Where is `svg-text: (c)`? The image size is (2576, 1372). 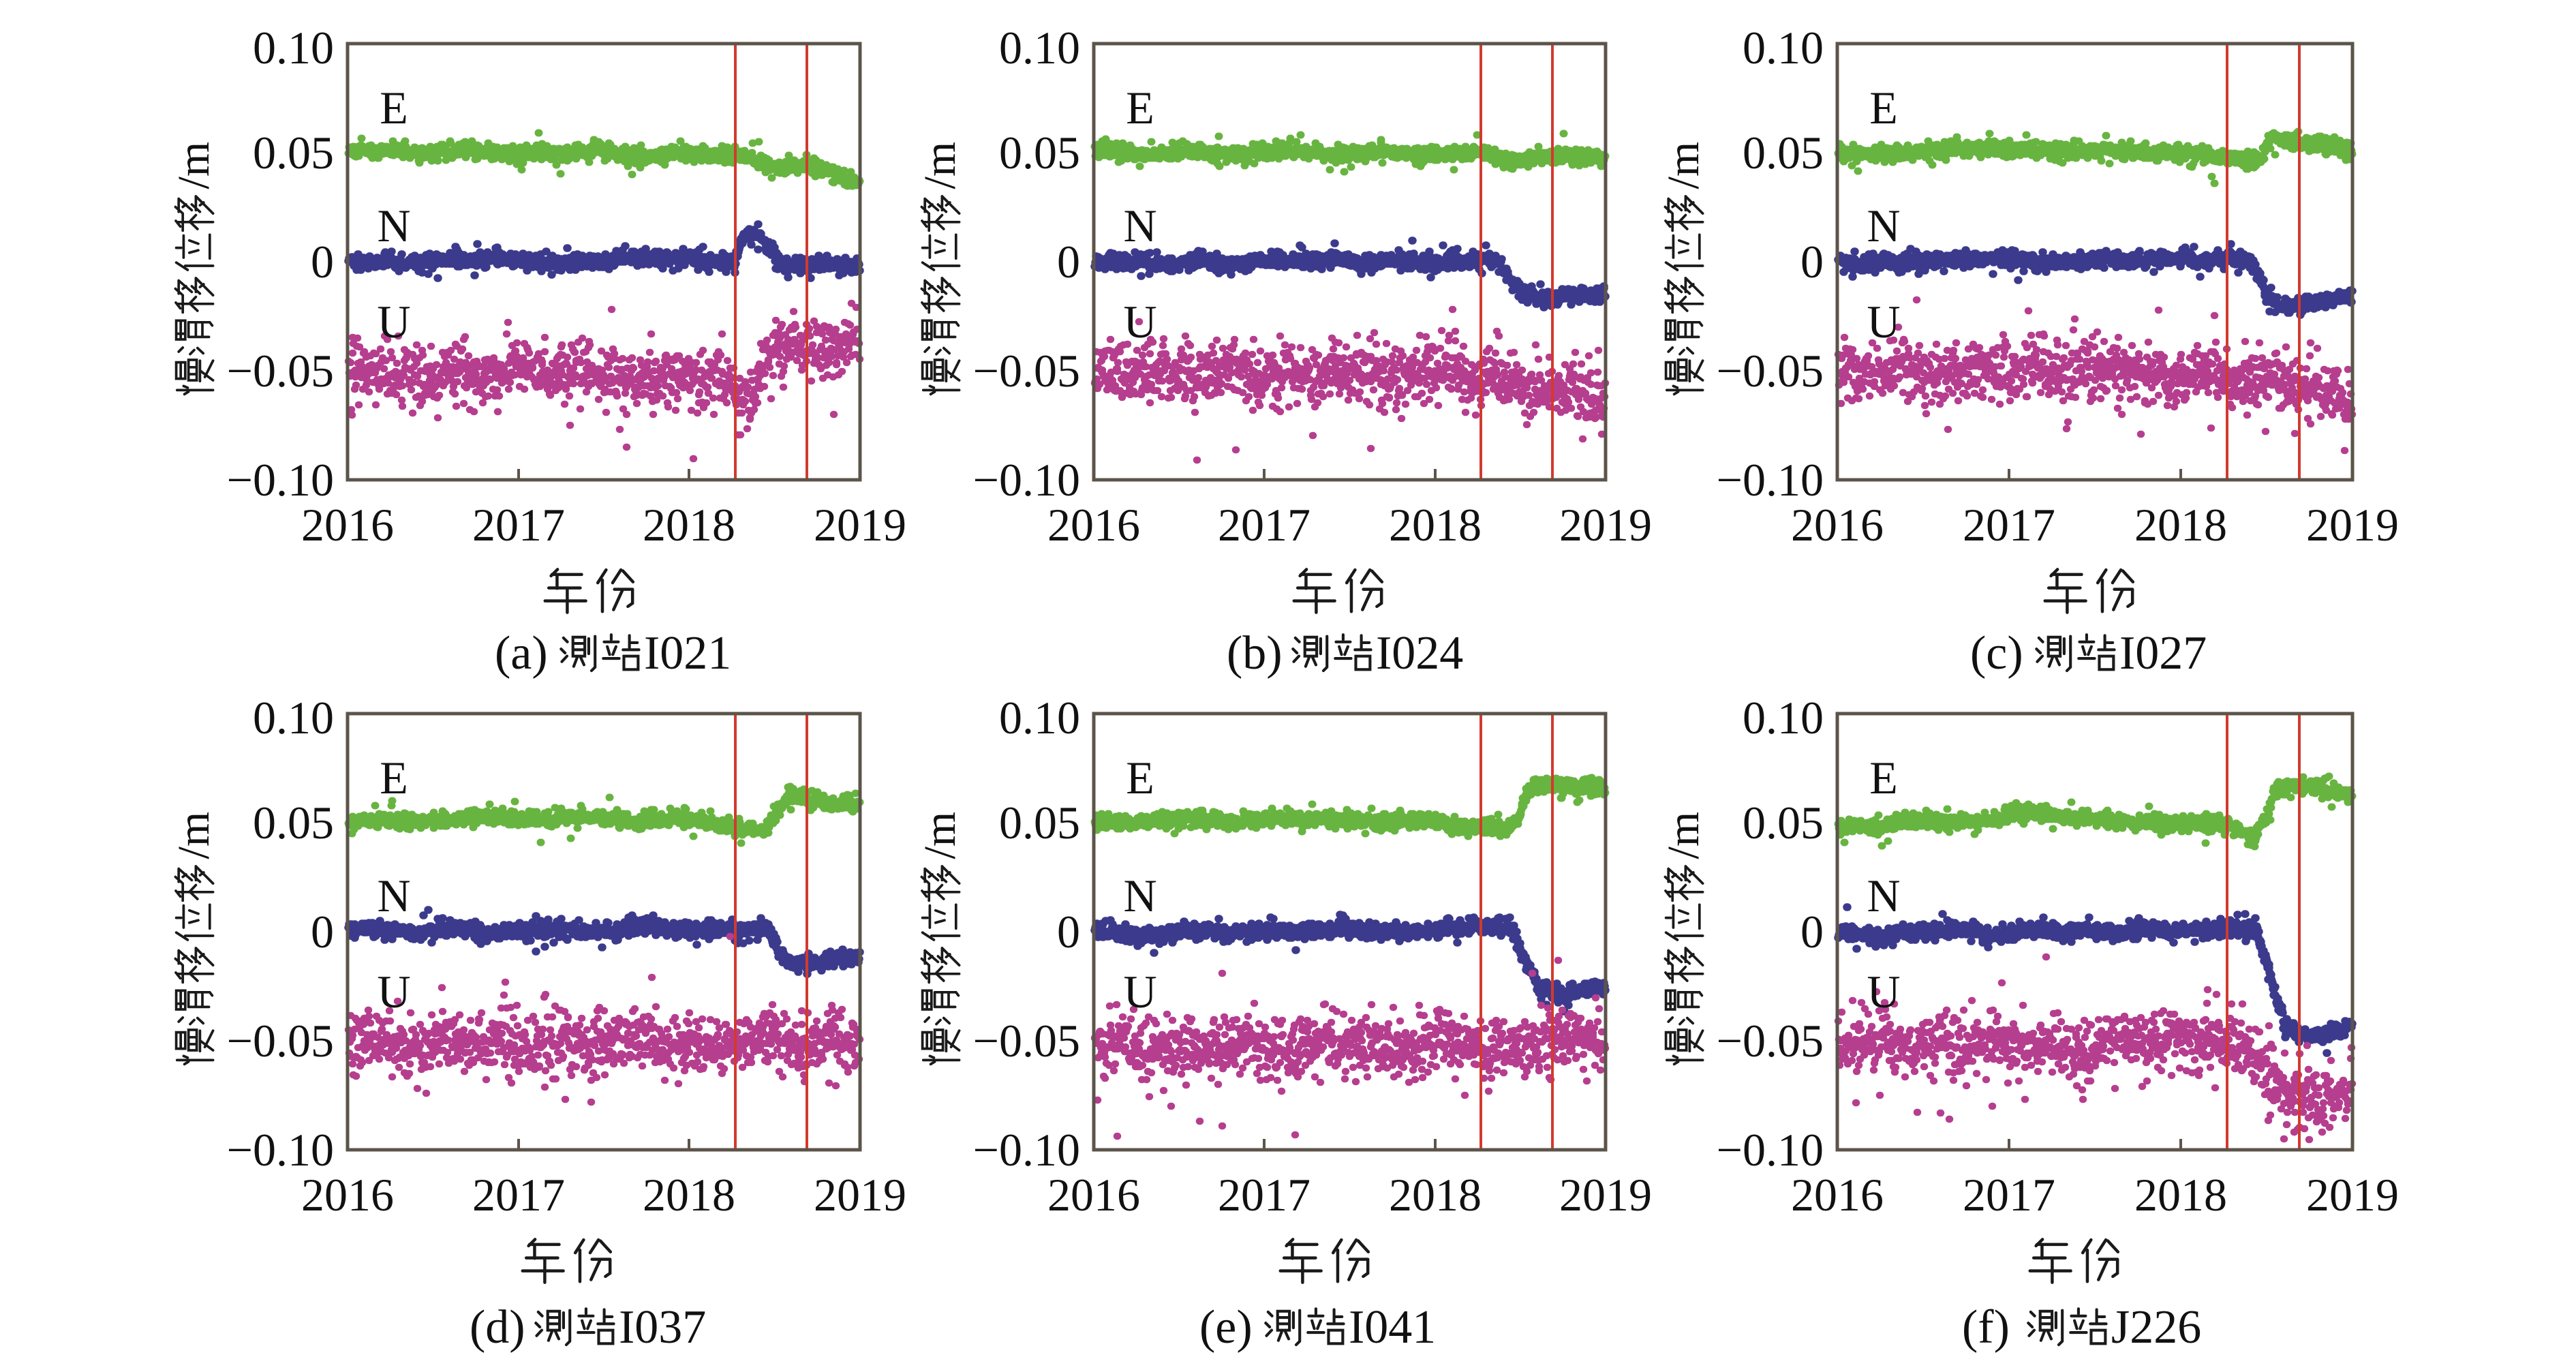 svg-text: (c) is located at coordinates (1996, 653).